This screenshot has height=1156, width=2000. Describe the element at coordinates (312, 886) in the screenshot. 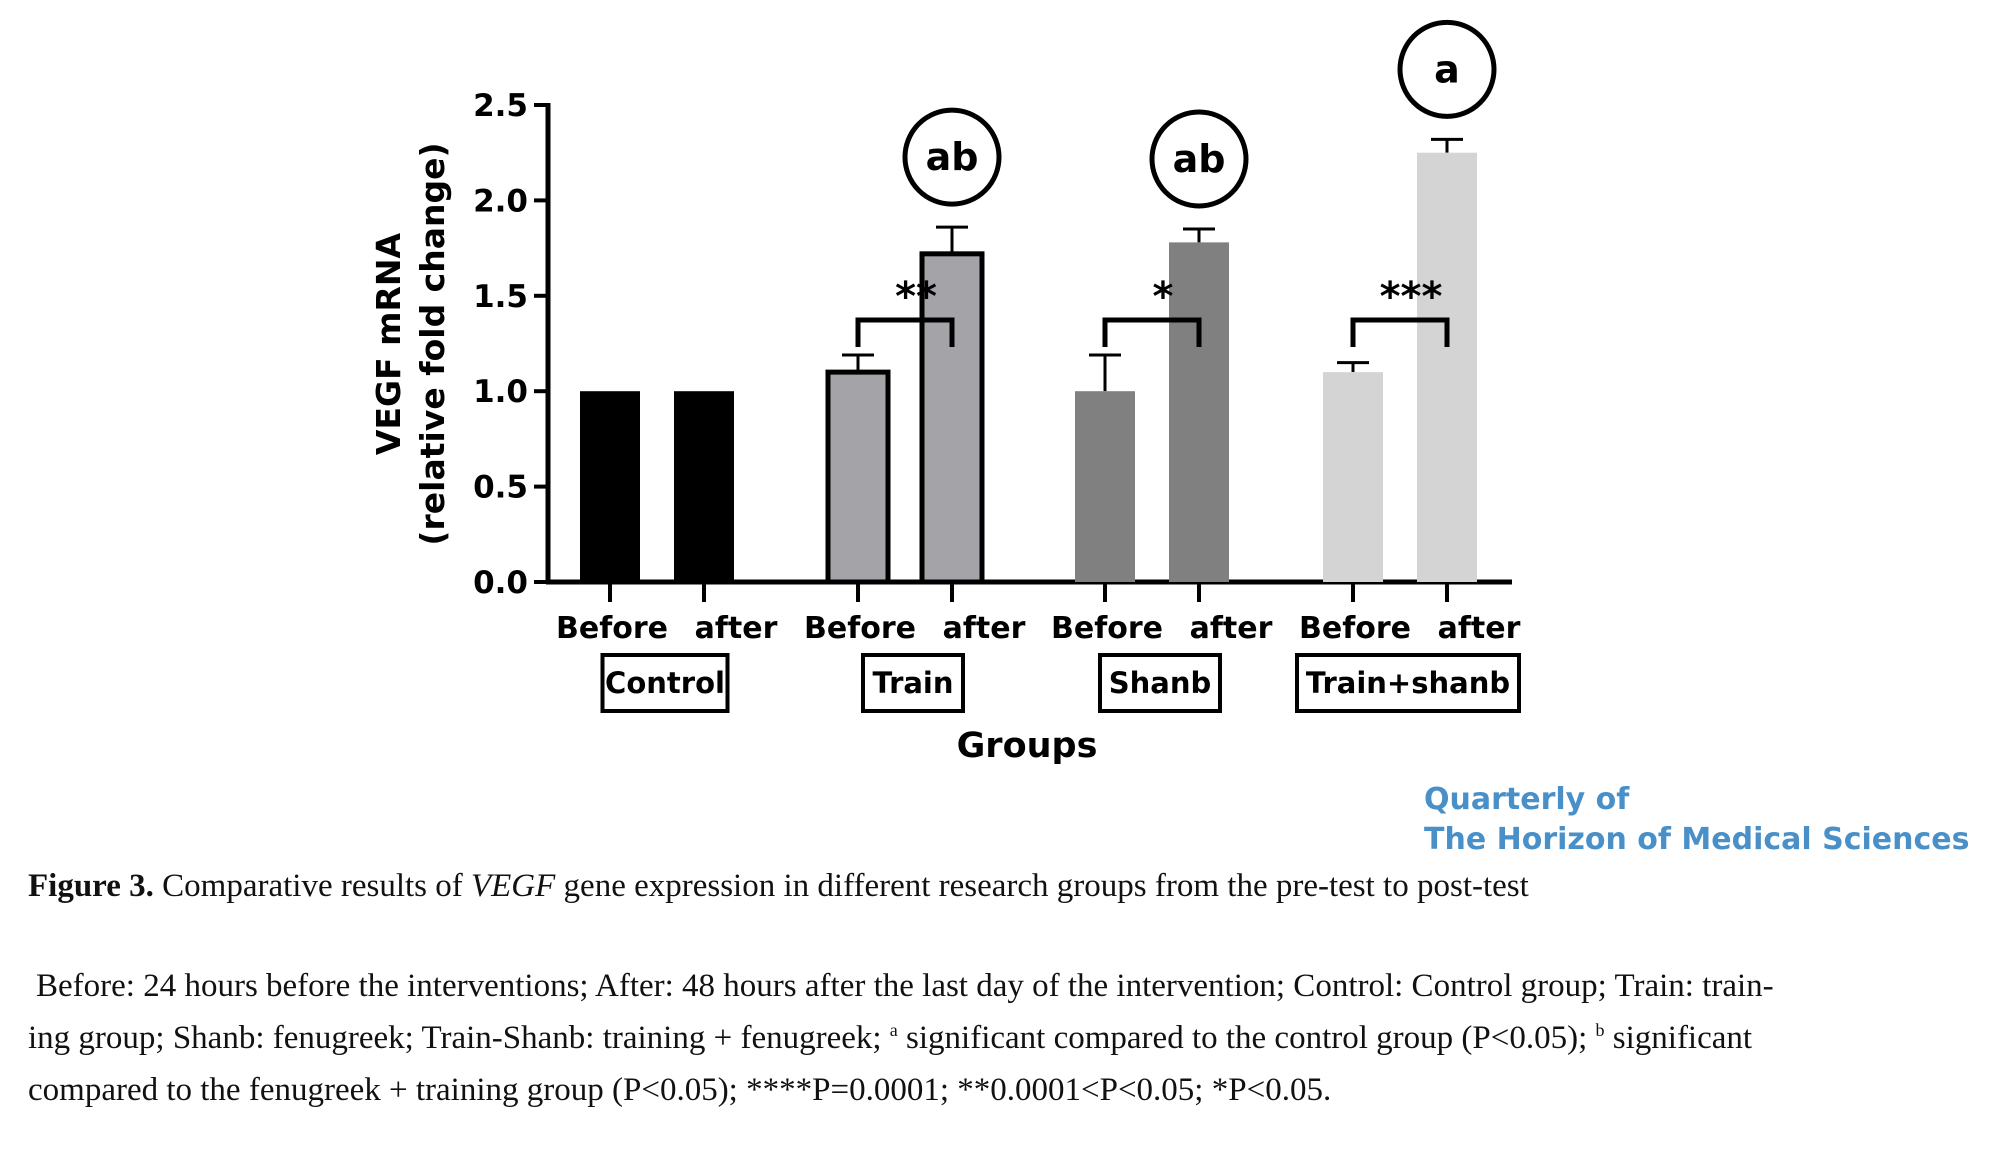

I see `caption-text-before: Comparative results of` at that location.